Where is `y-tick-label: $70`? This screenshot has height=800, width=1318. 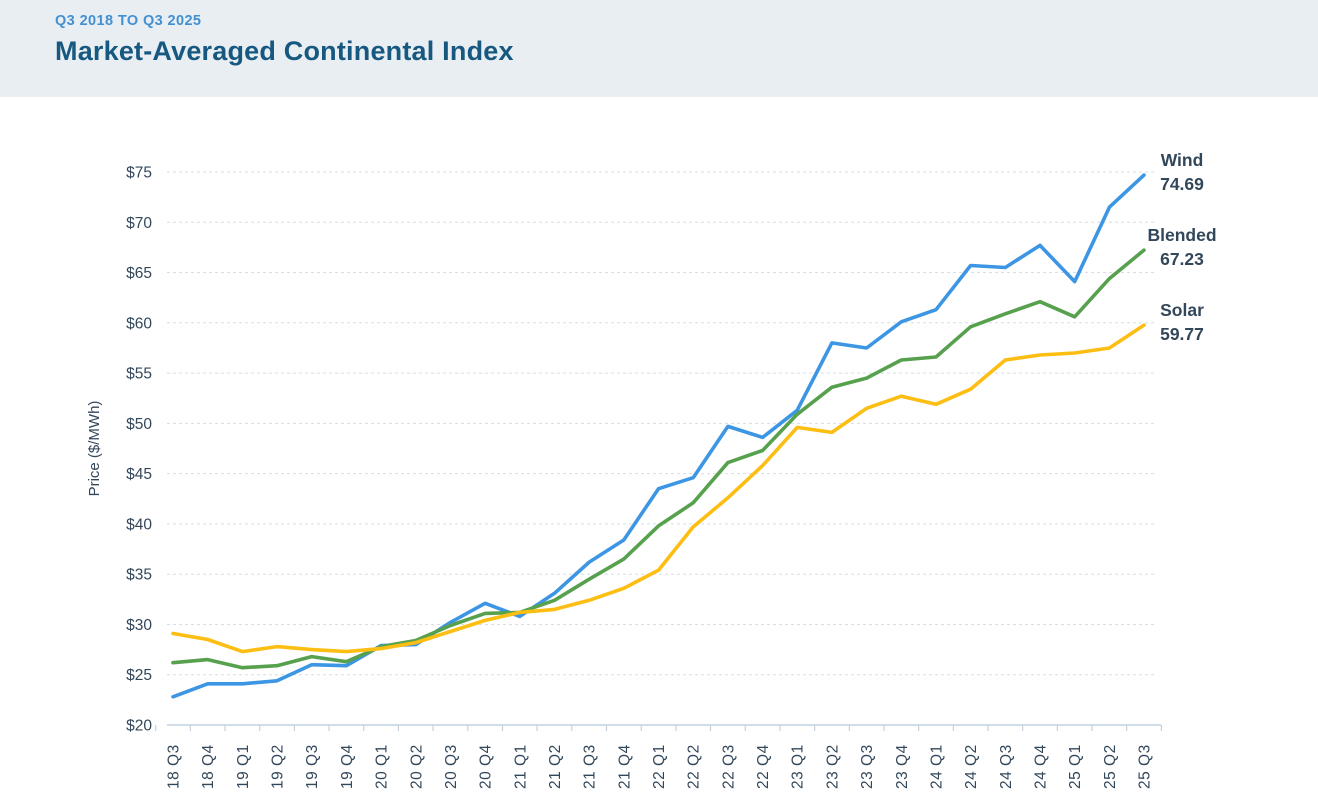
y-tick-label: $70 is located at coordinates (139, 223).